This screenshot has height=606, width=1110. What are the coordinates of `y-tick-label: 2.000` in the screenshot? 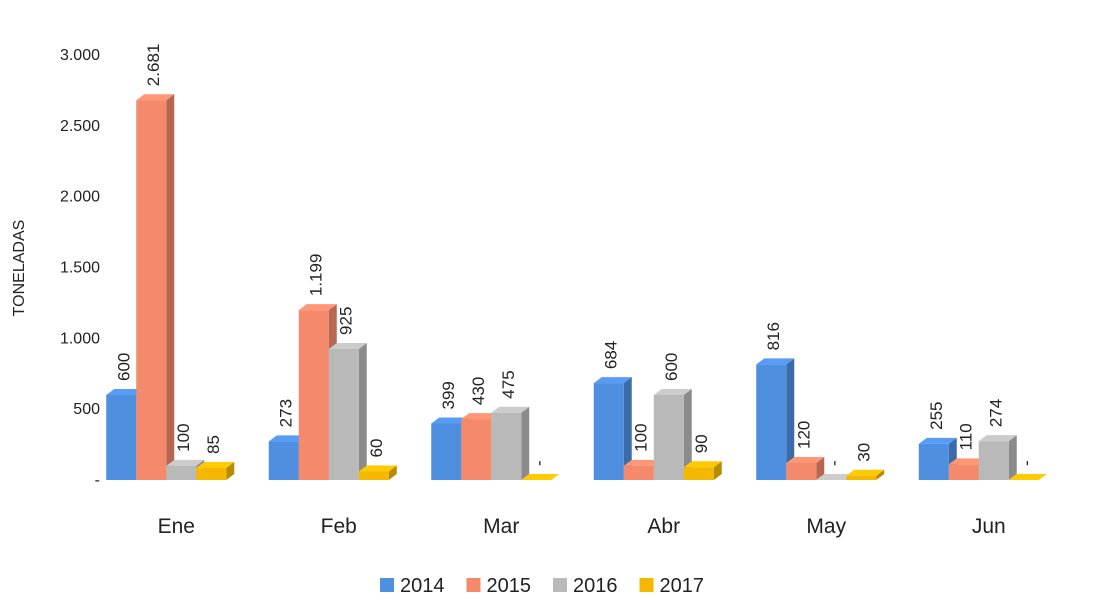 It's located at (80, 197).